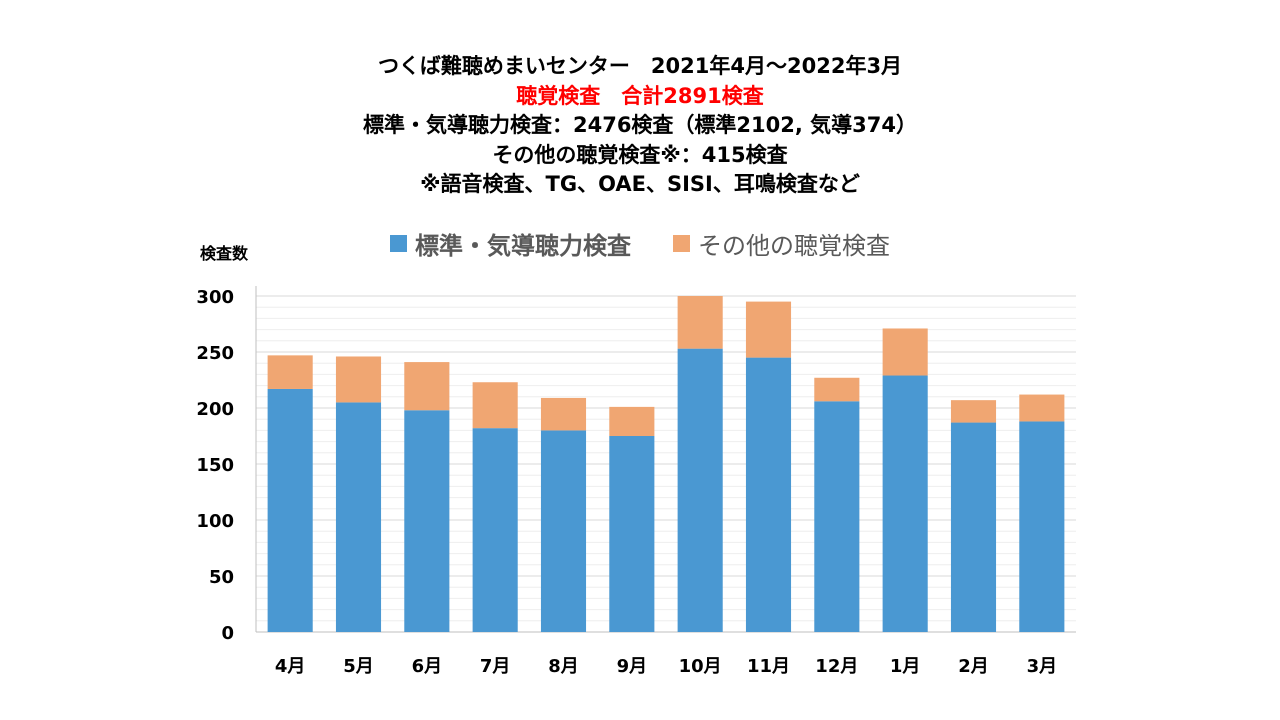 Image resolution: width=1280 pixels, height=720 pixels. Describe the element at coordinates (215, 353) in the screenshot. I see `y-tick-label: 250` at that location.